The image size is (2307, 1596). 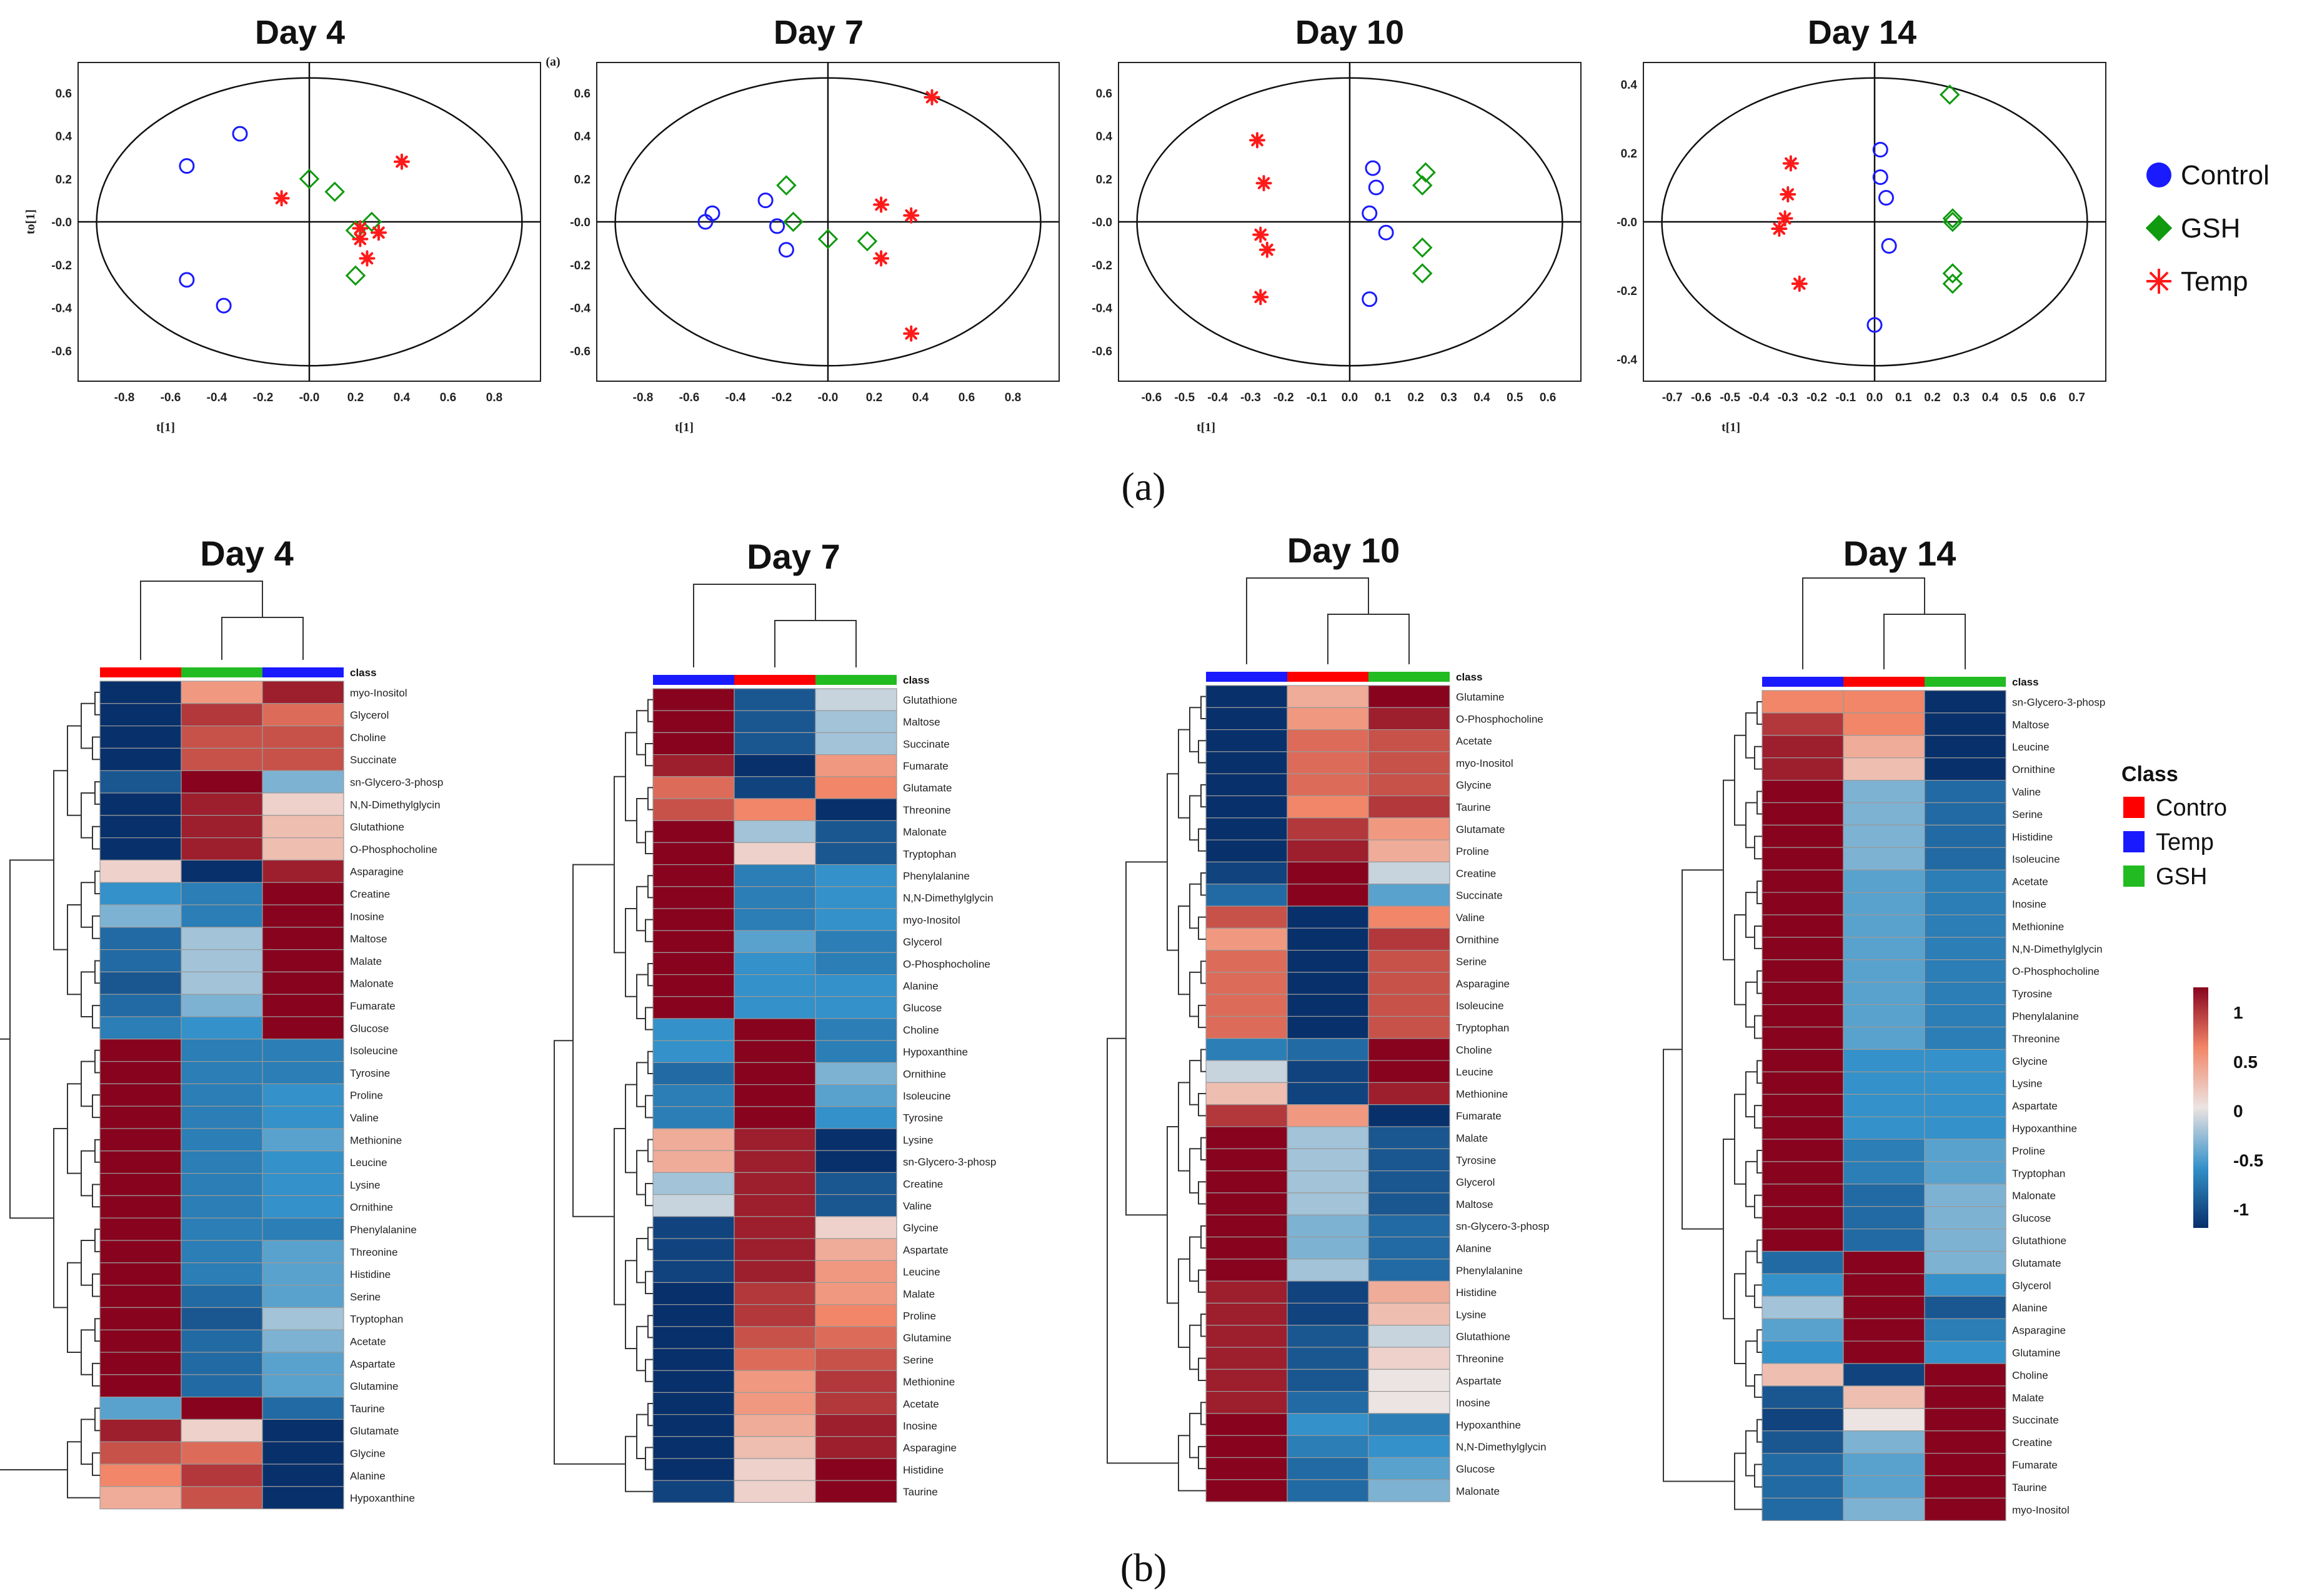 I want to click on asterisk-icon, so click(x=2158, y=281).